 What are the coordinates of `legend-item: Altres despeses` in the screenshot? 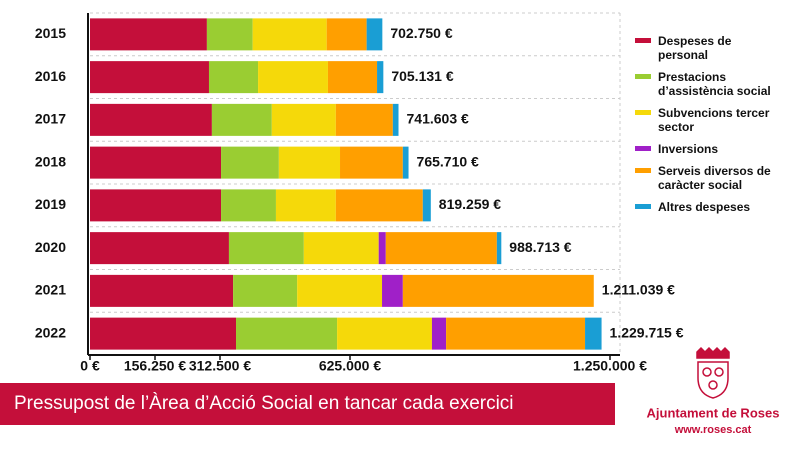 It's located at (705, 207).